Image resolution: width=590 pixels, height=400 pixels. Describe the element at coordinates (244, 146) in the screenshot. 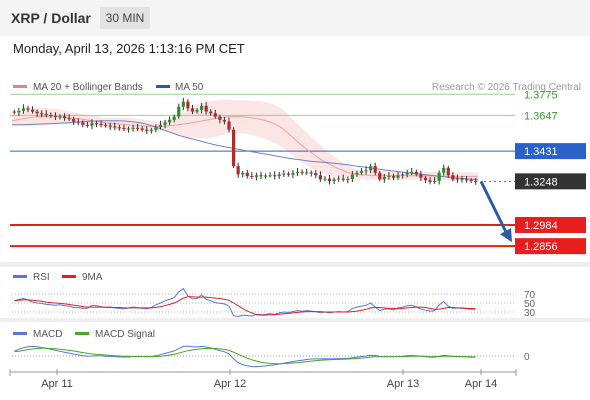

I see `ma20-line` at that location.